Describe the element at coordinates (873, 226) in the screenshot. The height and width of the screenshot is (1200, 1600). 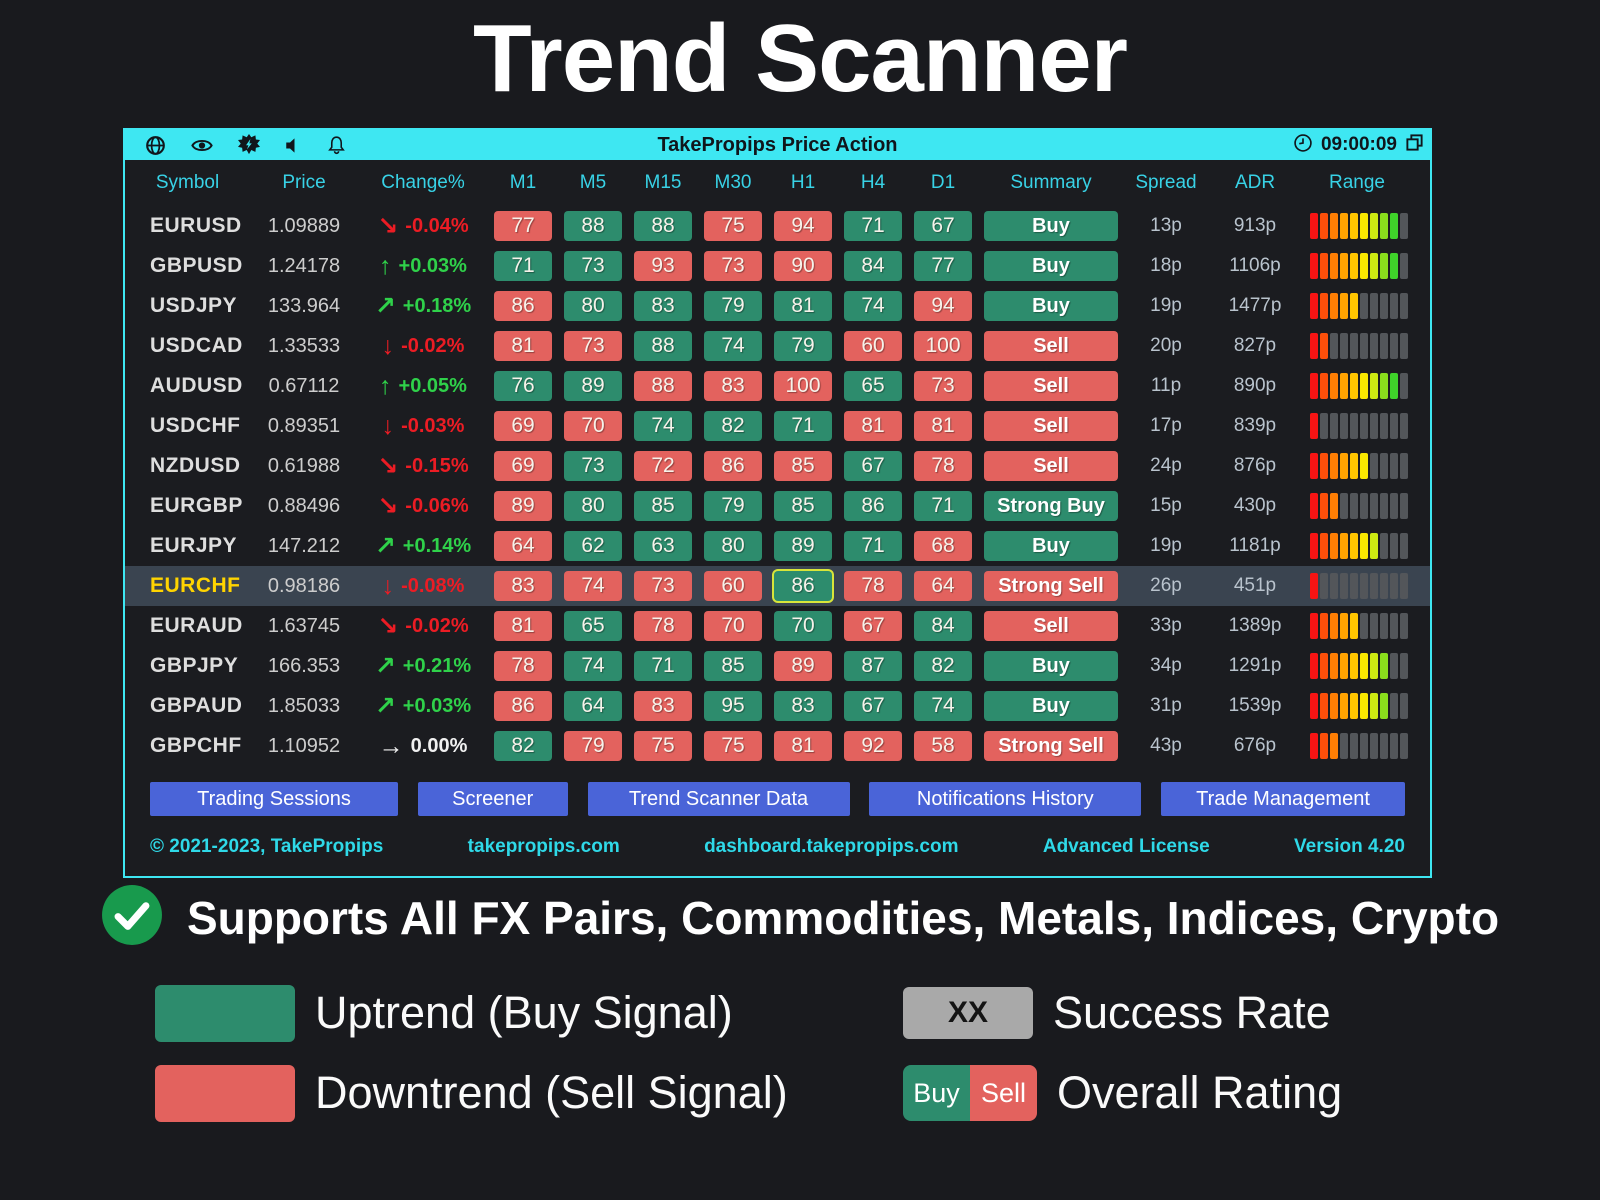
I see `timeframe-cell-eurusd-h4: 71` at that location.